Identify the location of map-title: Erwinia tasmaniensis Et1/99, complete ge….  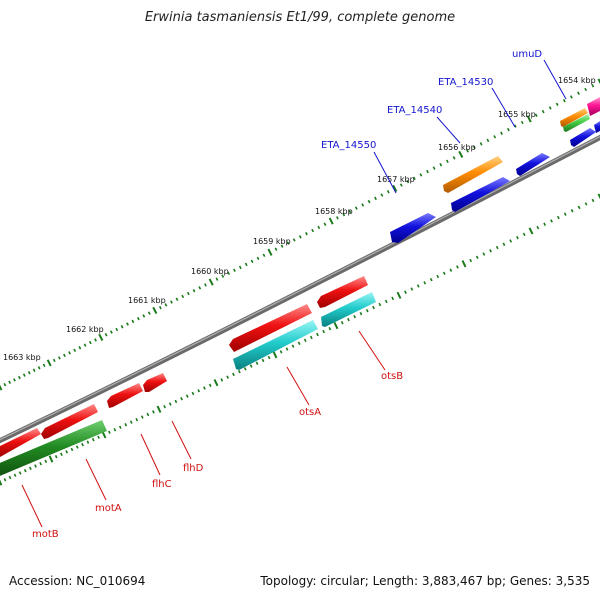
(300, 17).